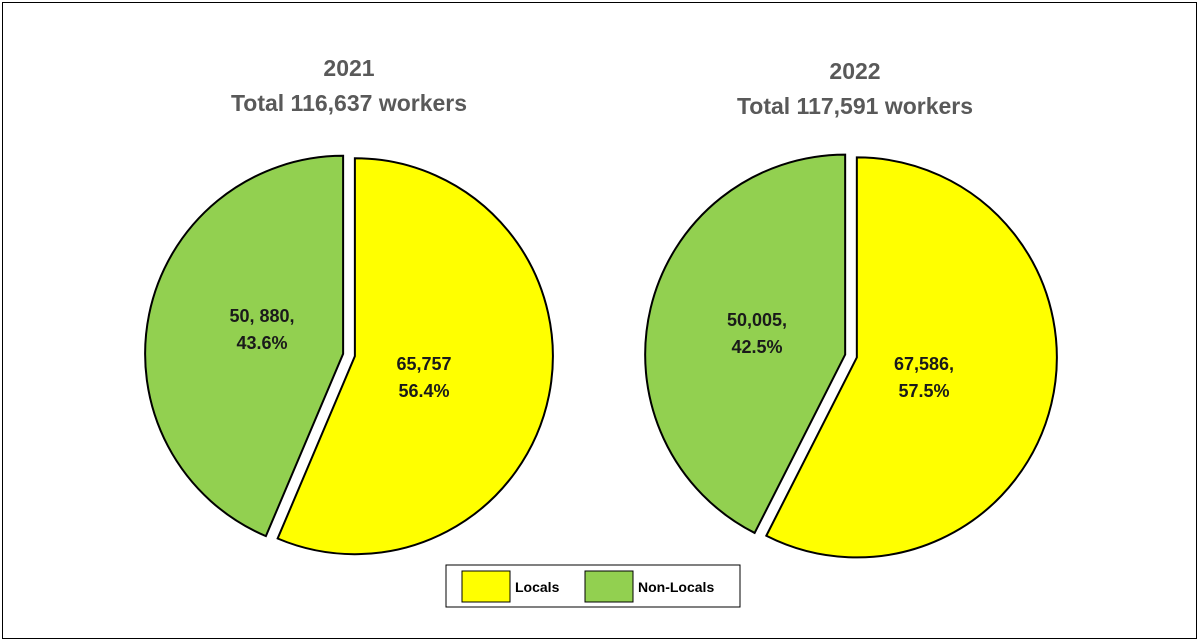  I want to click on pie-2021-slice-locals, so click(415, 356).